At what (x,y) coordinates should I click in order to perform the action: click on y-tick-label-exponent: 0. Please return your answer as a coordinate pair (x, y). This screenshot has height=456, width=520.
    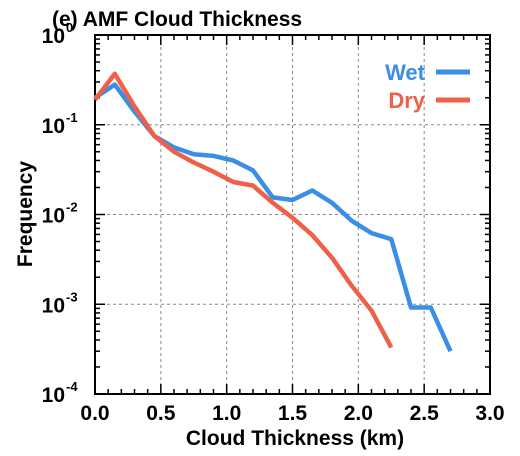
    Looking at the image, I should click on (69, 27).